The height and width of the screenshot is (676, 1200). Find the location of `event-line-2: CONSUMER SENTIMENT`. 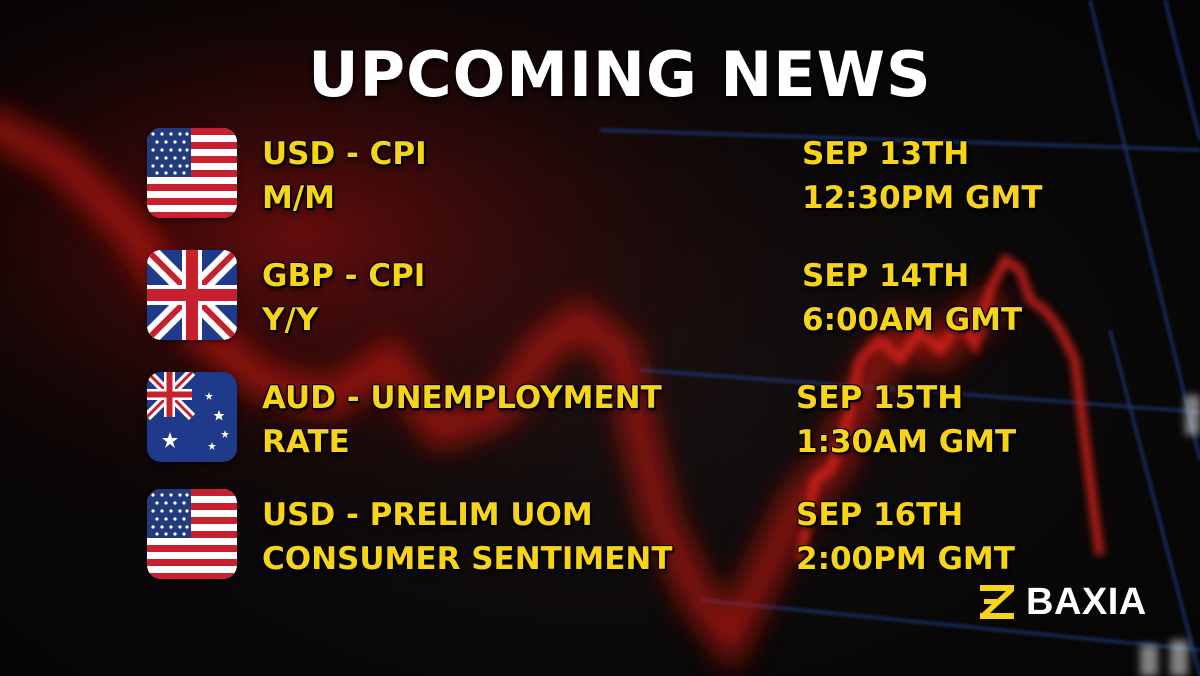

event-line-2: CONSUMER SENTIMENT is located at coordinates (467, 559).